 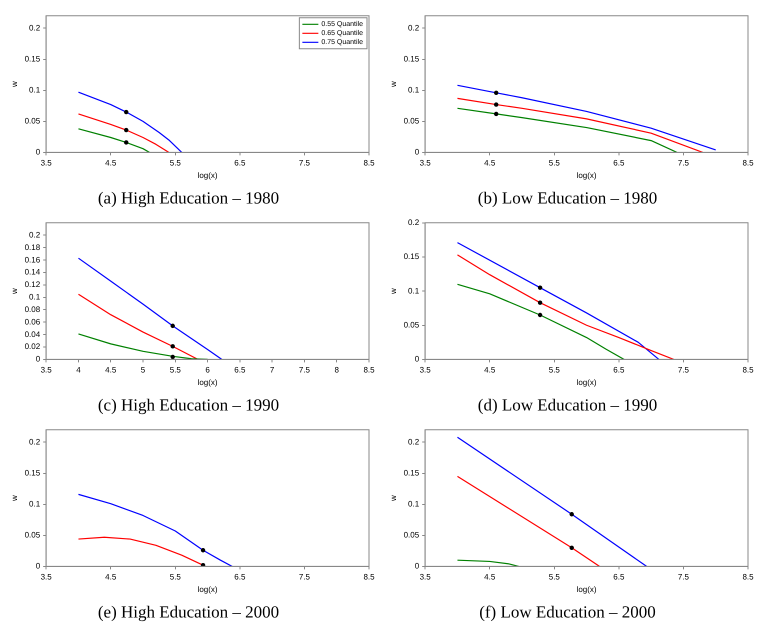 What do you see at coordinates (567, 612) in the screenshot?
I see `text: (f) Low Education – 2000` at bounding box center [567, 612].